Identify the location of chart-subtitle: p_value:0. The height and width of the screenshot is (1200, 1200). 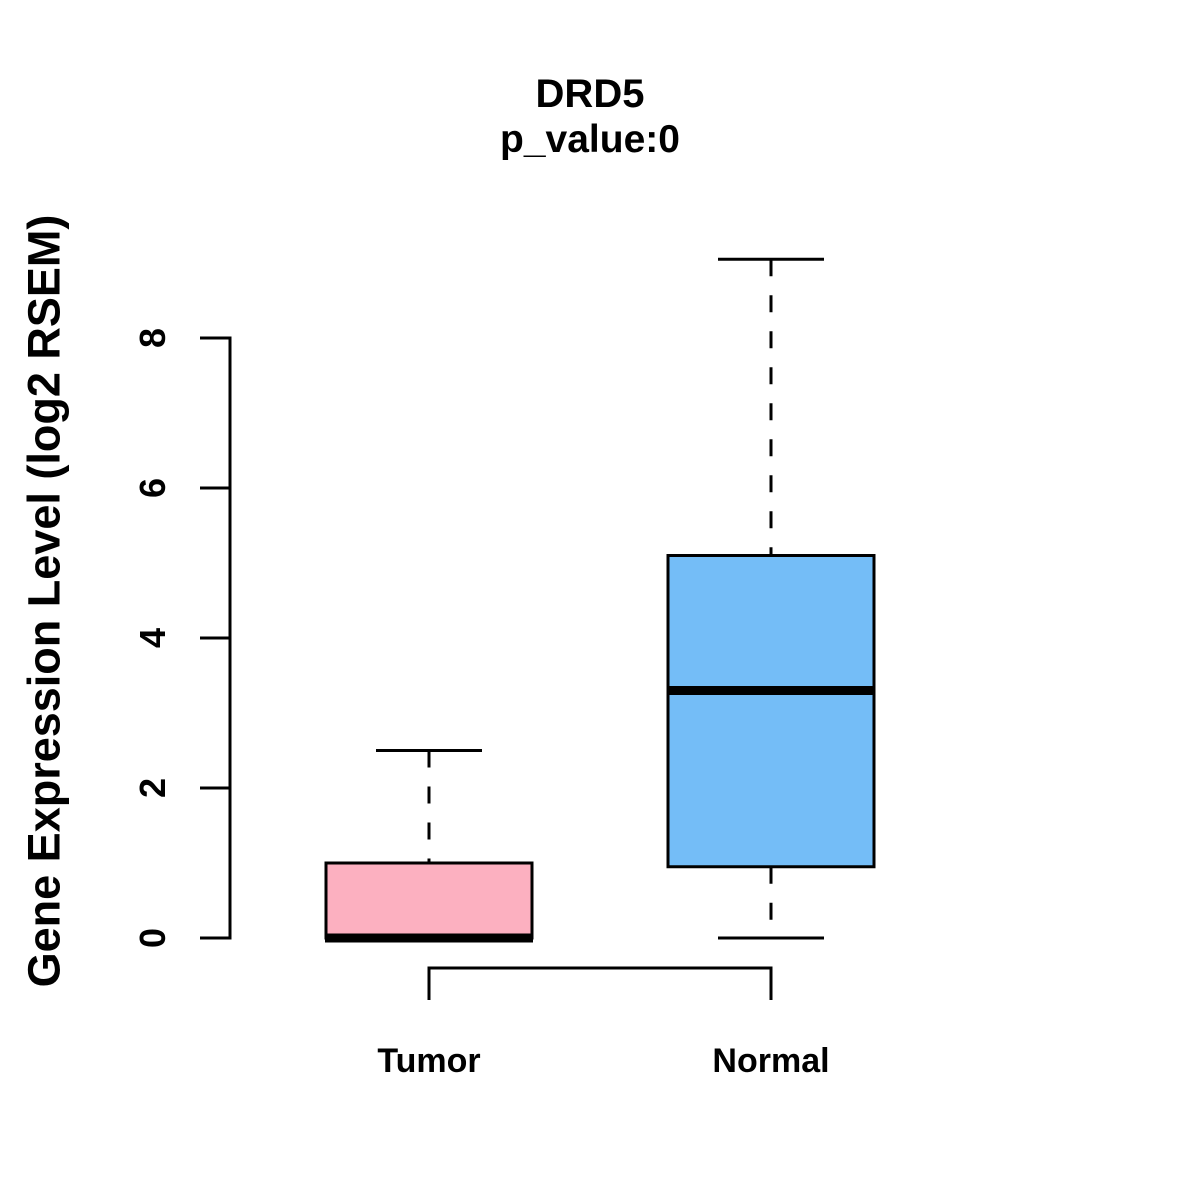
(590, 139).